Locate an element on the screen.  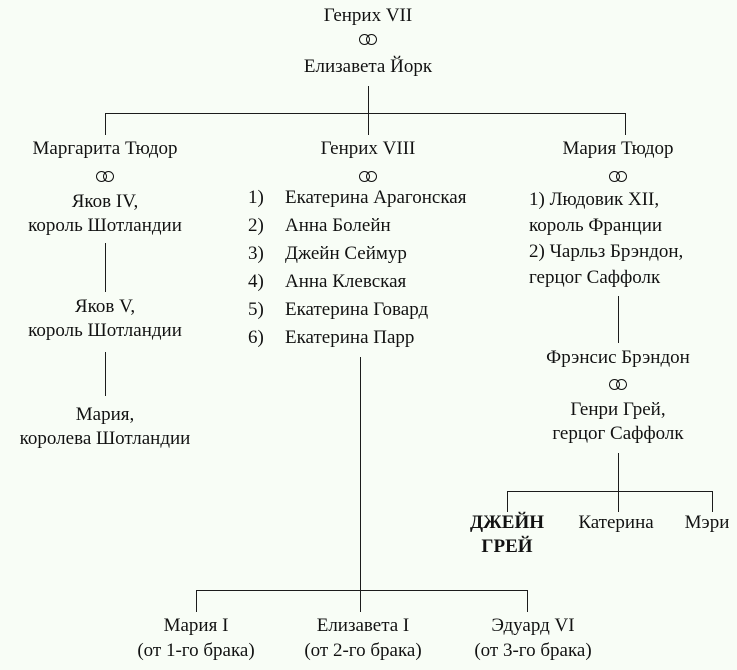
person-henry-grey-line1: Генри Грей, is located at coordinates (618, 409).